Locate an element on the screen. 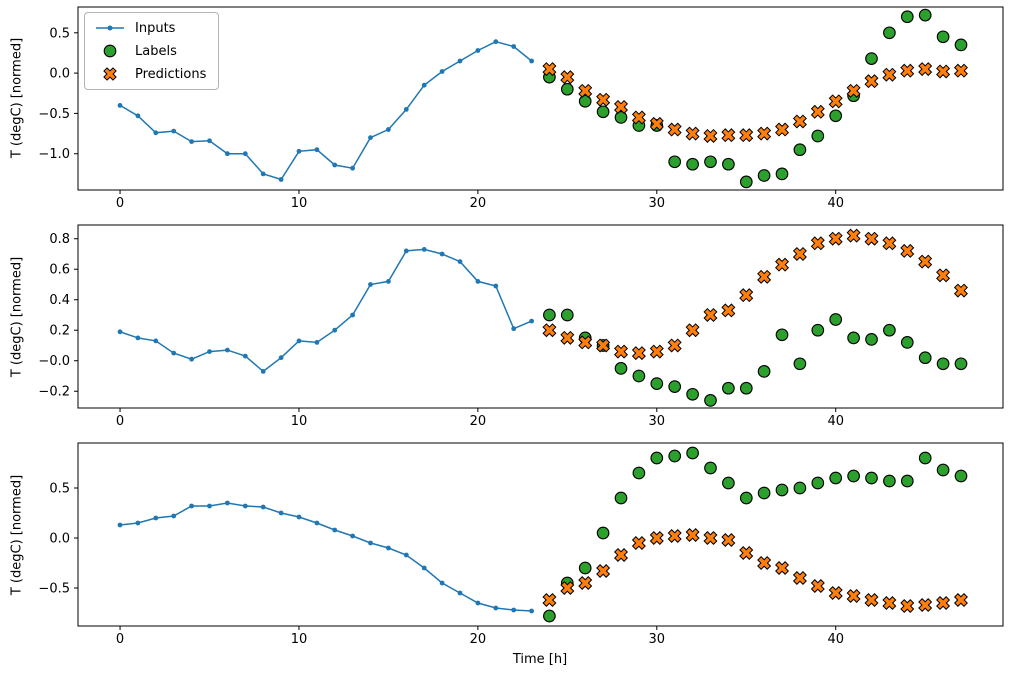  labels-circle-icon is located at coordinates (110, 51).